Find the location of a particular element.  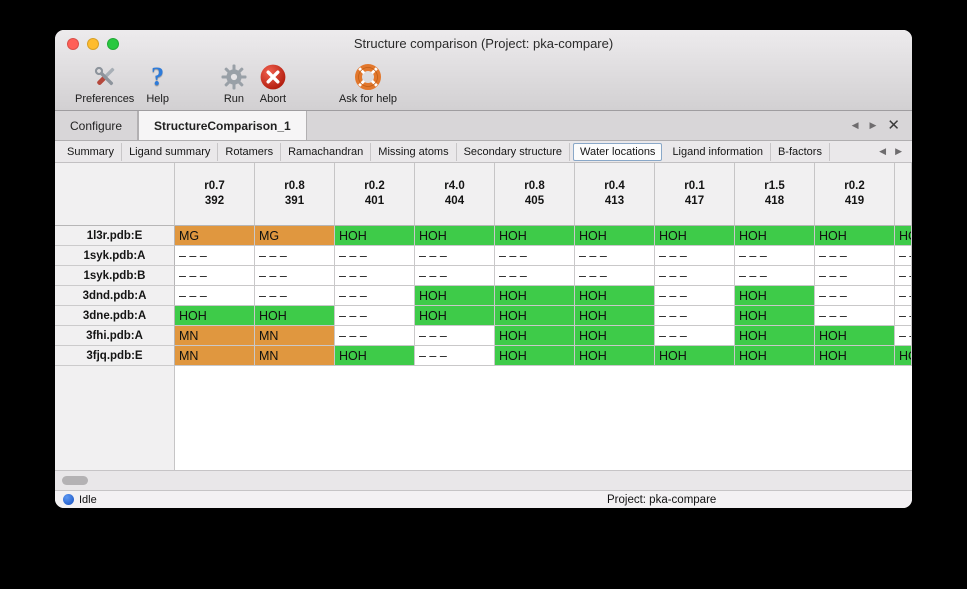

row-label: 3dne.pdb:A is located at coordinates (115, 316).